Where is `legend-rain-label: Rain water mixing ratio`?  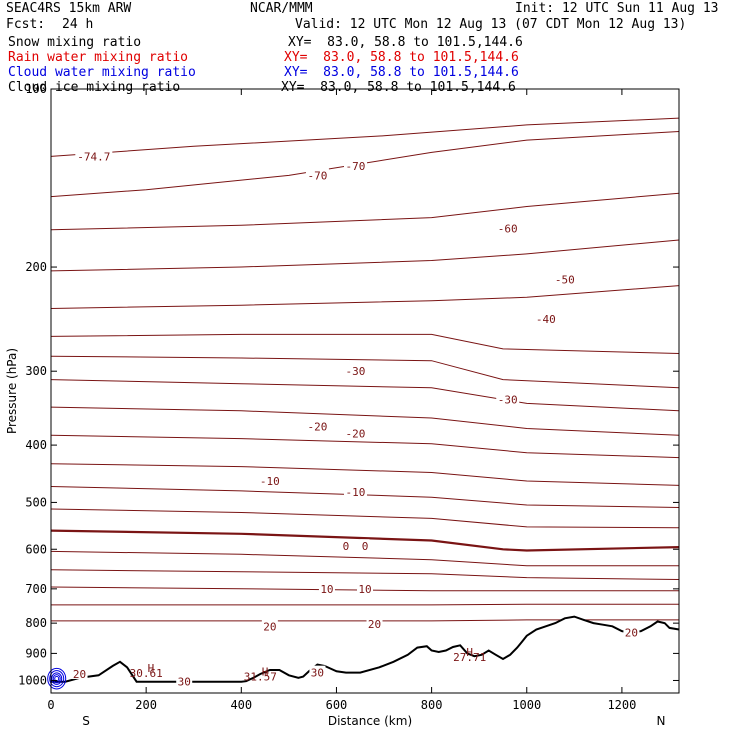
legend-rain-label: Rain water mixing ratio is located at coordinates (98, 57).